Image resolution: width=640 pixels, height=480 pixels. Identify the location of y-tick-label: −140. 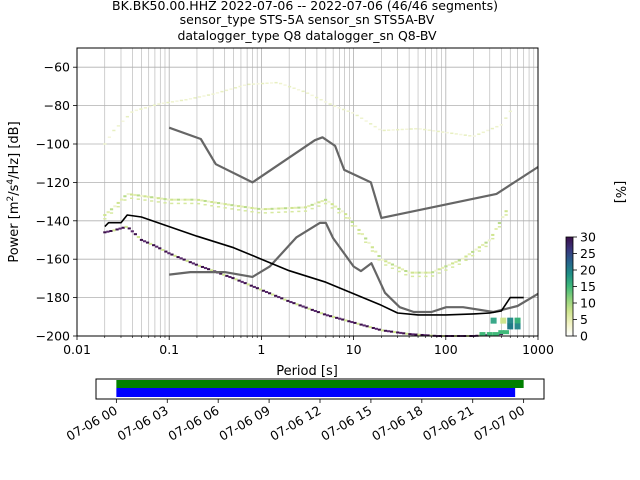
(53, 220).